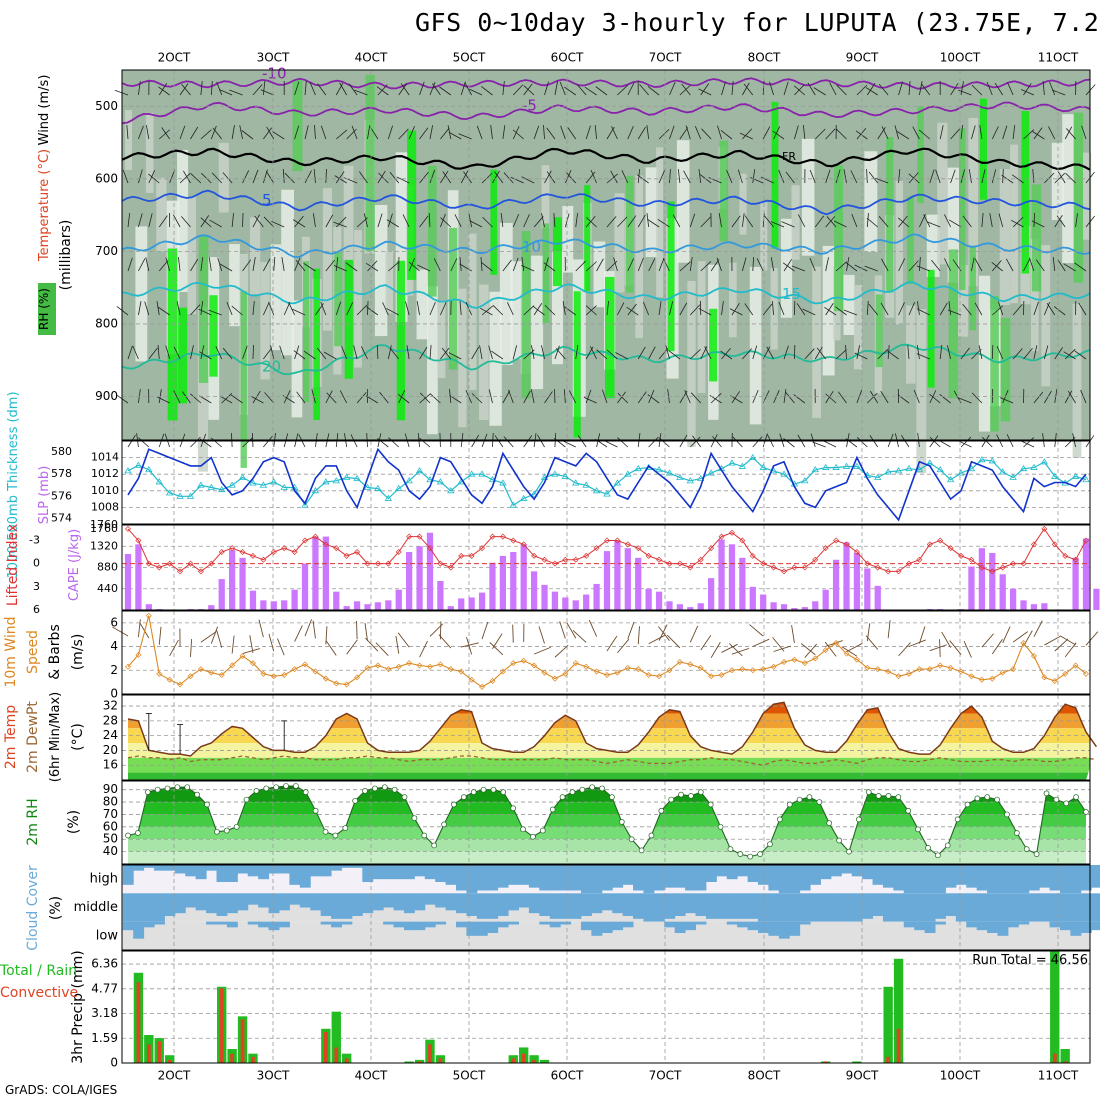 The width and height of the screenshot is (1100, 1100). I want to click on y-tick-temp: 24, so click(110, 735).